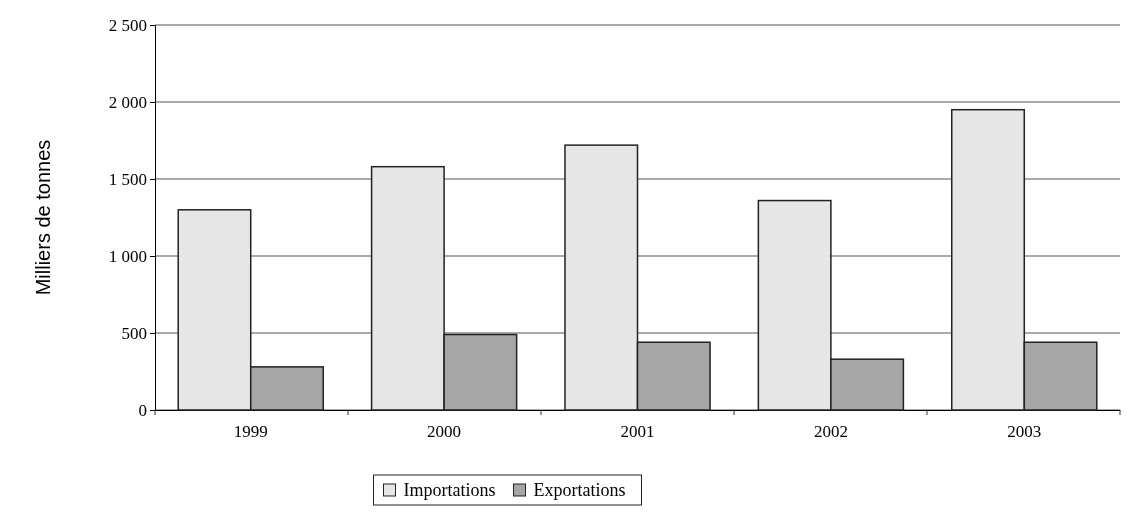  What do you see at coordinates (637, 431) in the screenshot?
I see `x-tick-label: 2001` at bounding box center [637, 431].